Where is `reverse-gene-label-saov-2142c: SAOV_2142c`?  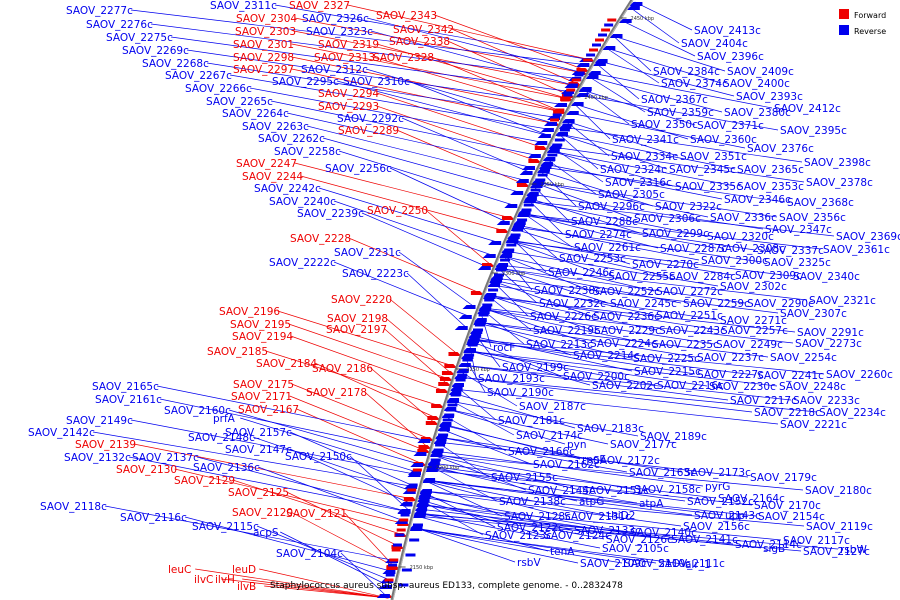 reverse-gene-label-saov-2142c: SAOV_2142c is located at coordinates (61, 433).